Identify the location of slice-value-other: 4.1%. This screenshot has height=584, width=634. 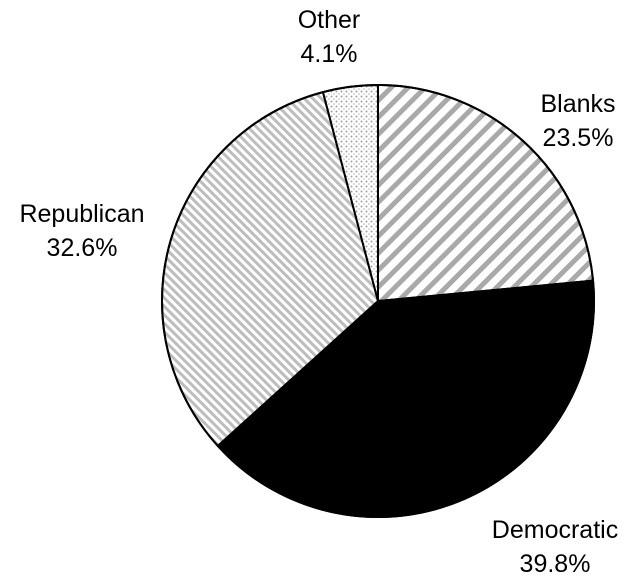
(329, 54).